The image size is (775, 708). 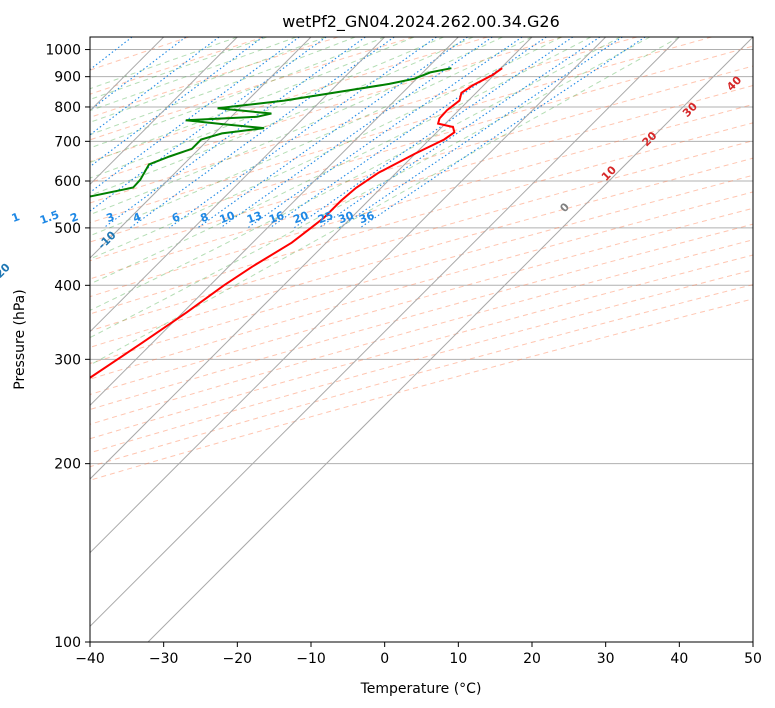 What do you see at coordinates (137, 217) in the screenshot?
I see `mixing-ratio-label: 4` at bounding box center [137, 217].